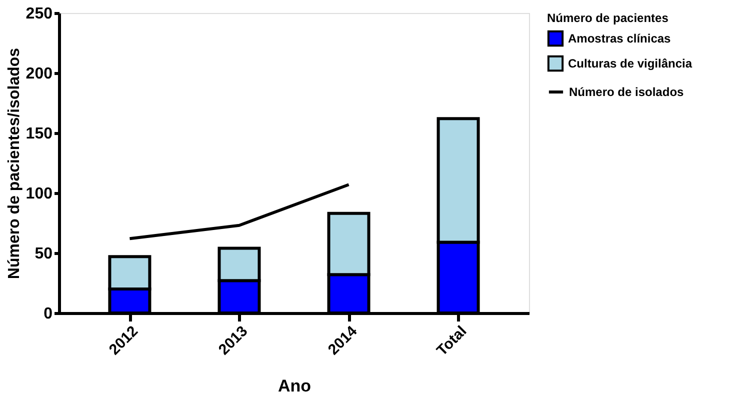  I want to click on y-tick-label: 150, so click(39, 134).